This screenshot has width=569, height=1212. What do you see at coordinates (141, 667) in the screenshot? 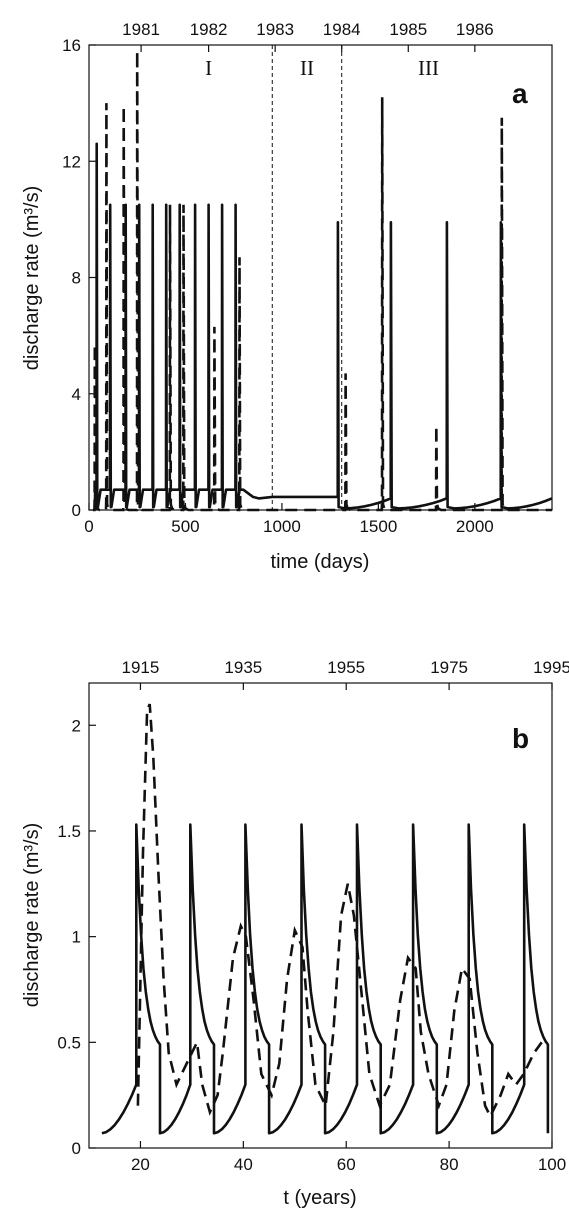
I see `top-tick-label: 1915` at bounding box center [141, 667].